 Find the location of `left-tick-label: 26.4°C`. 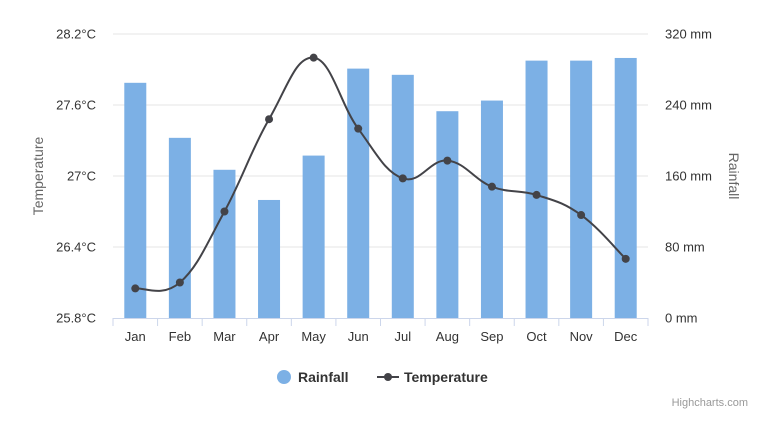

left-tick-label: 26.4°C is located at coordinates (76, 247).